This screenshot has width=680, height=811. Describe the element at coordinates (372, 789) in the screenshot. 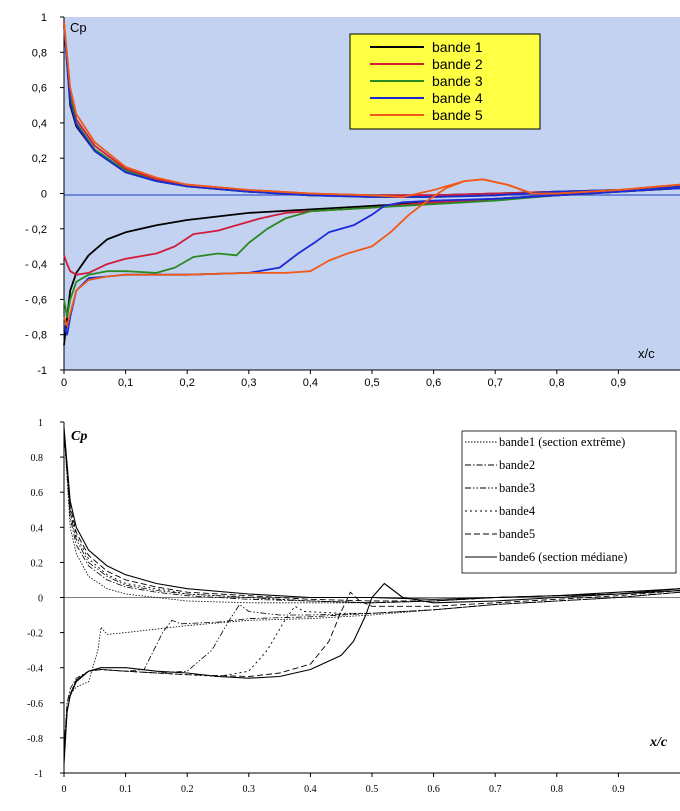

I see `x-tick-label: 0.5` at that location.